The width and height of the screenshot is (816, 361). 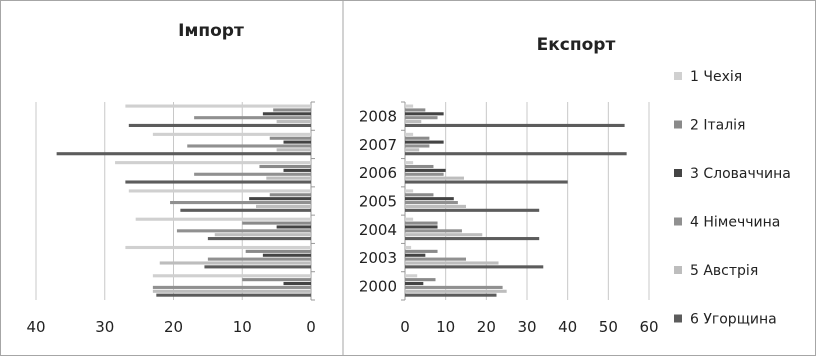 I want to click on legend-label: 4 Німеччина, so click(x=735, y=223).